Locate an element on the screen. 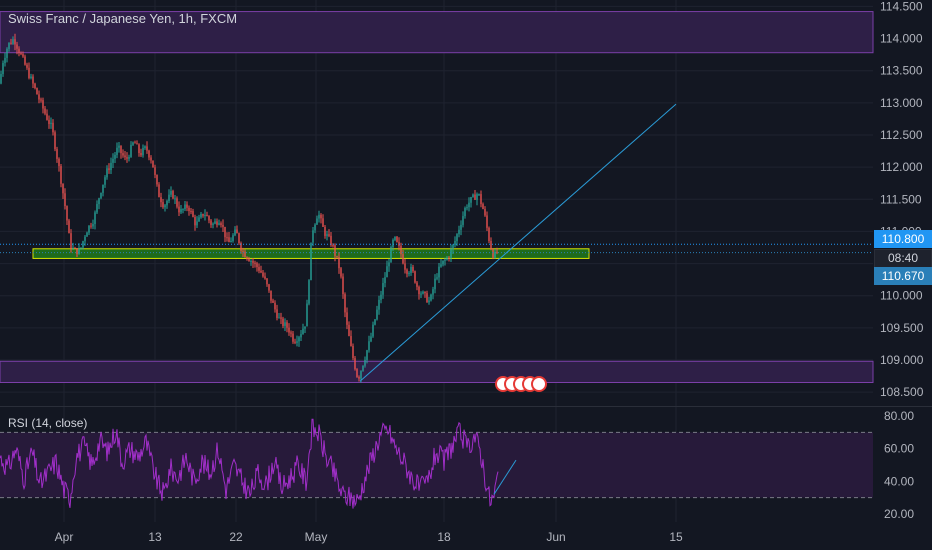 This screenshot has height=550, width=932. price-tick-label: 114.000 is located at coordinates (901, 39).